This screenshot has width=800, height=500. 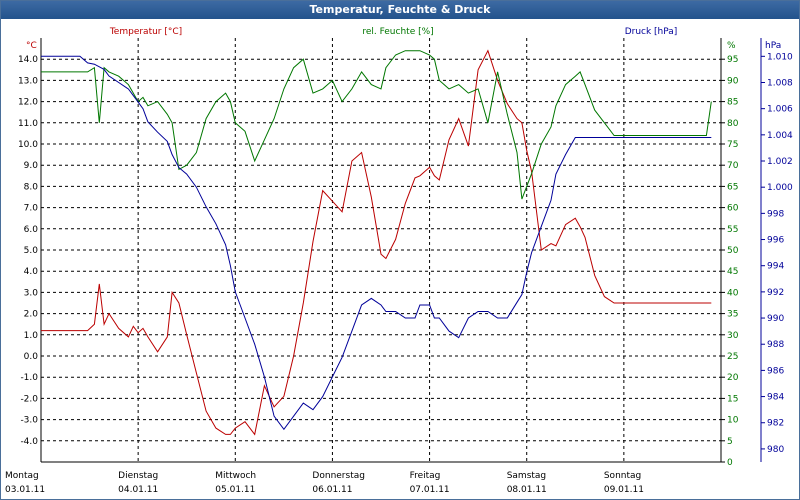 I want to click on day-name-label: Freitag, so click(x=425, y=476).